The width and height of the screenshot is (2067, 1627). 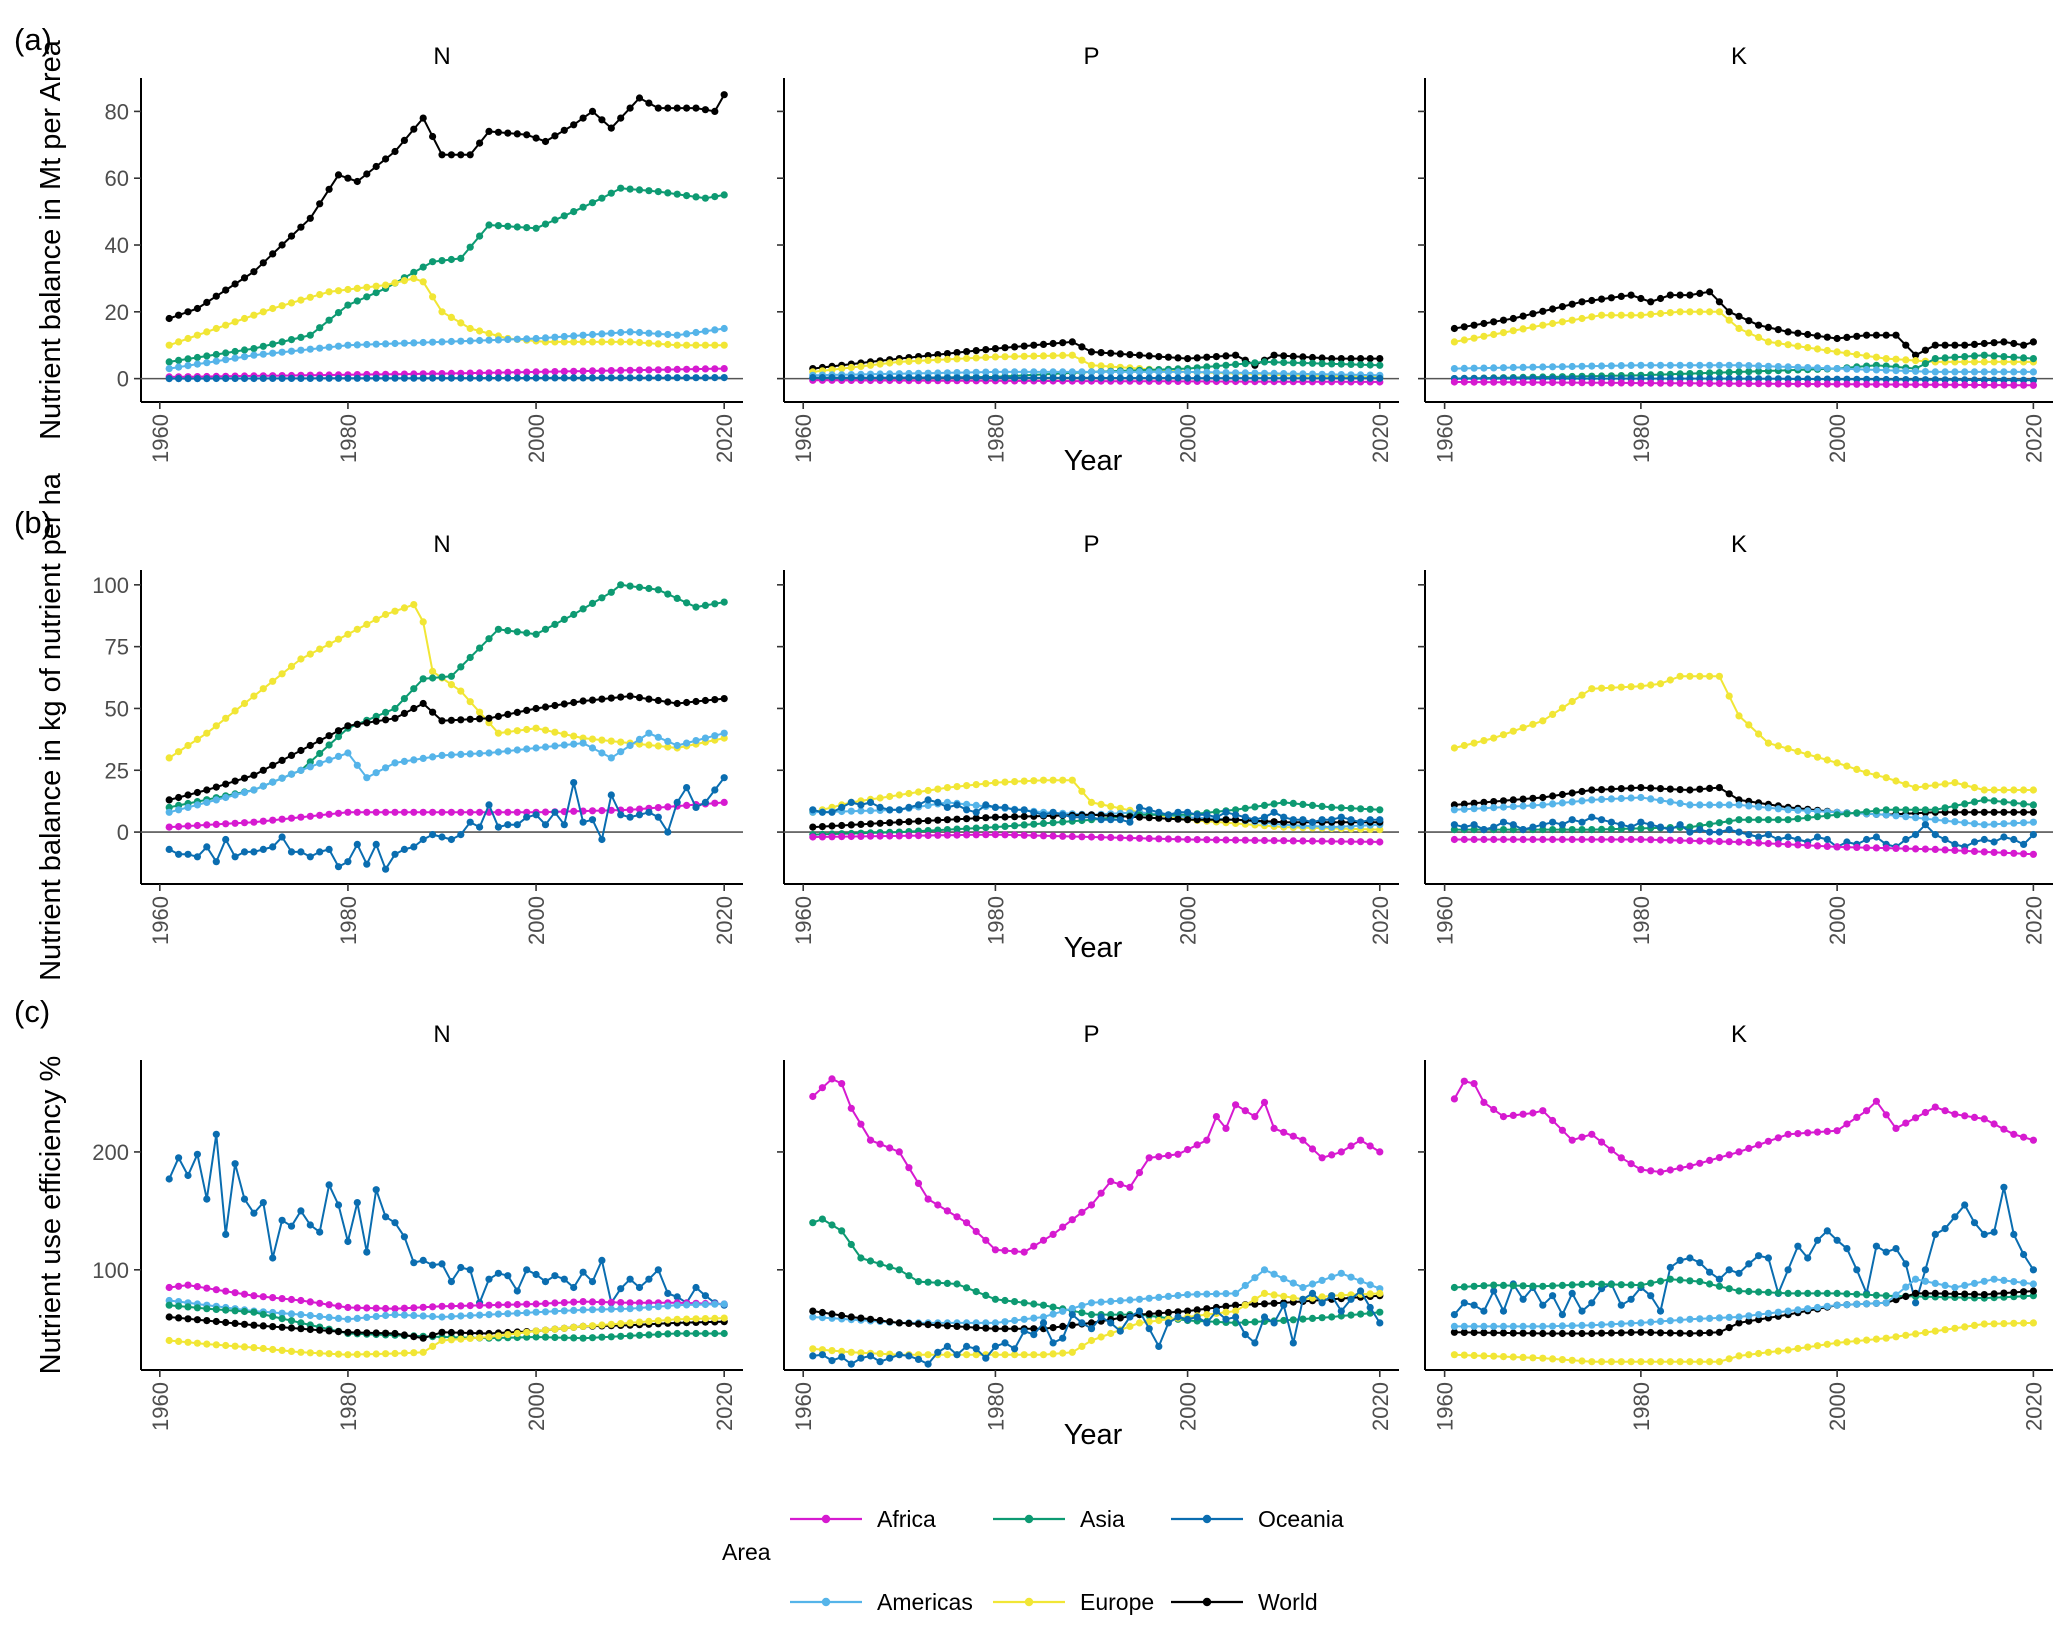 I want to click on facet-strip-label: N, so click(x=441, y=1034).